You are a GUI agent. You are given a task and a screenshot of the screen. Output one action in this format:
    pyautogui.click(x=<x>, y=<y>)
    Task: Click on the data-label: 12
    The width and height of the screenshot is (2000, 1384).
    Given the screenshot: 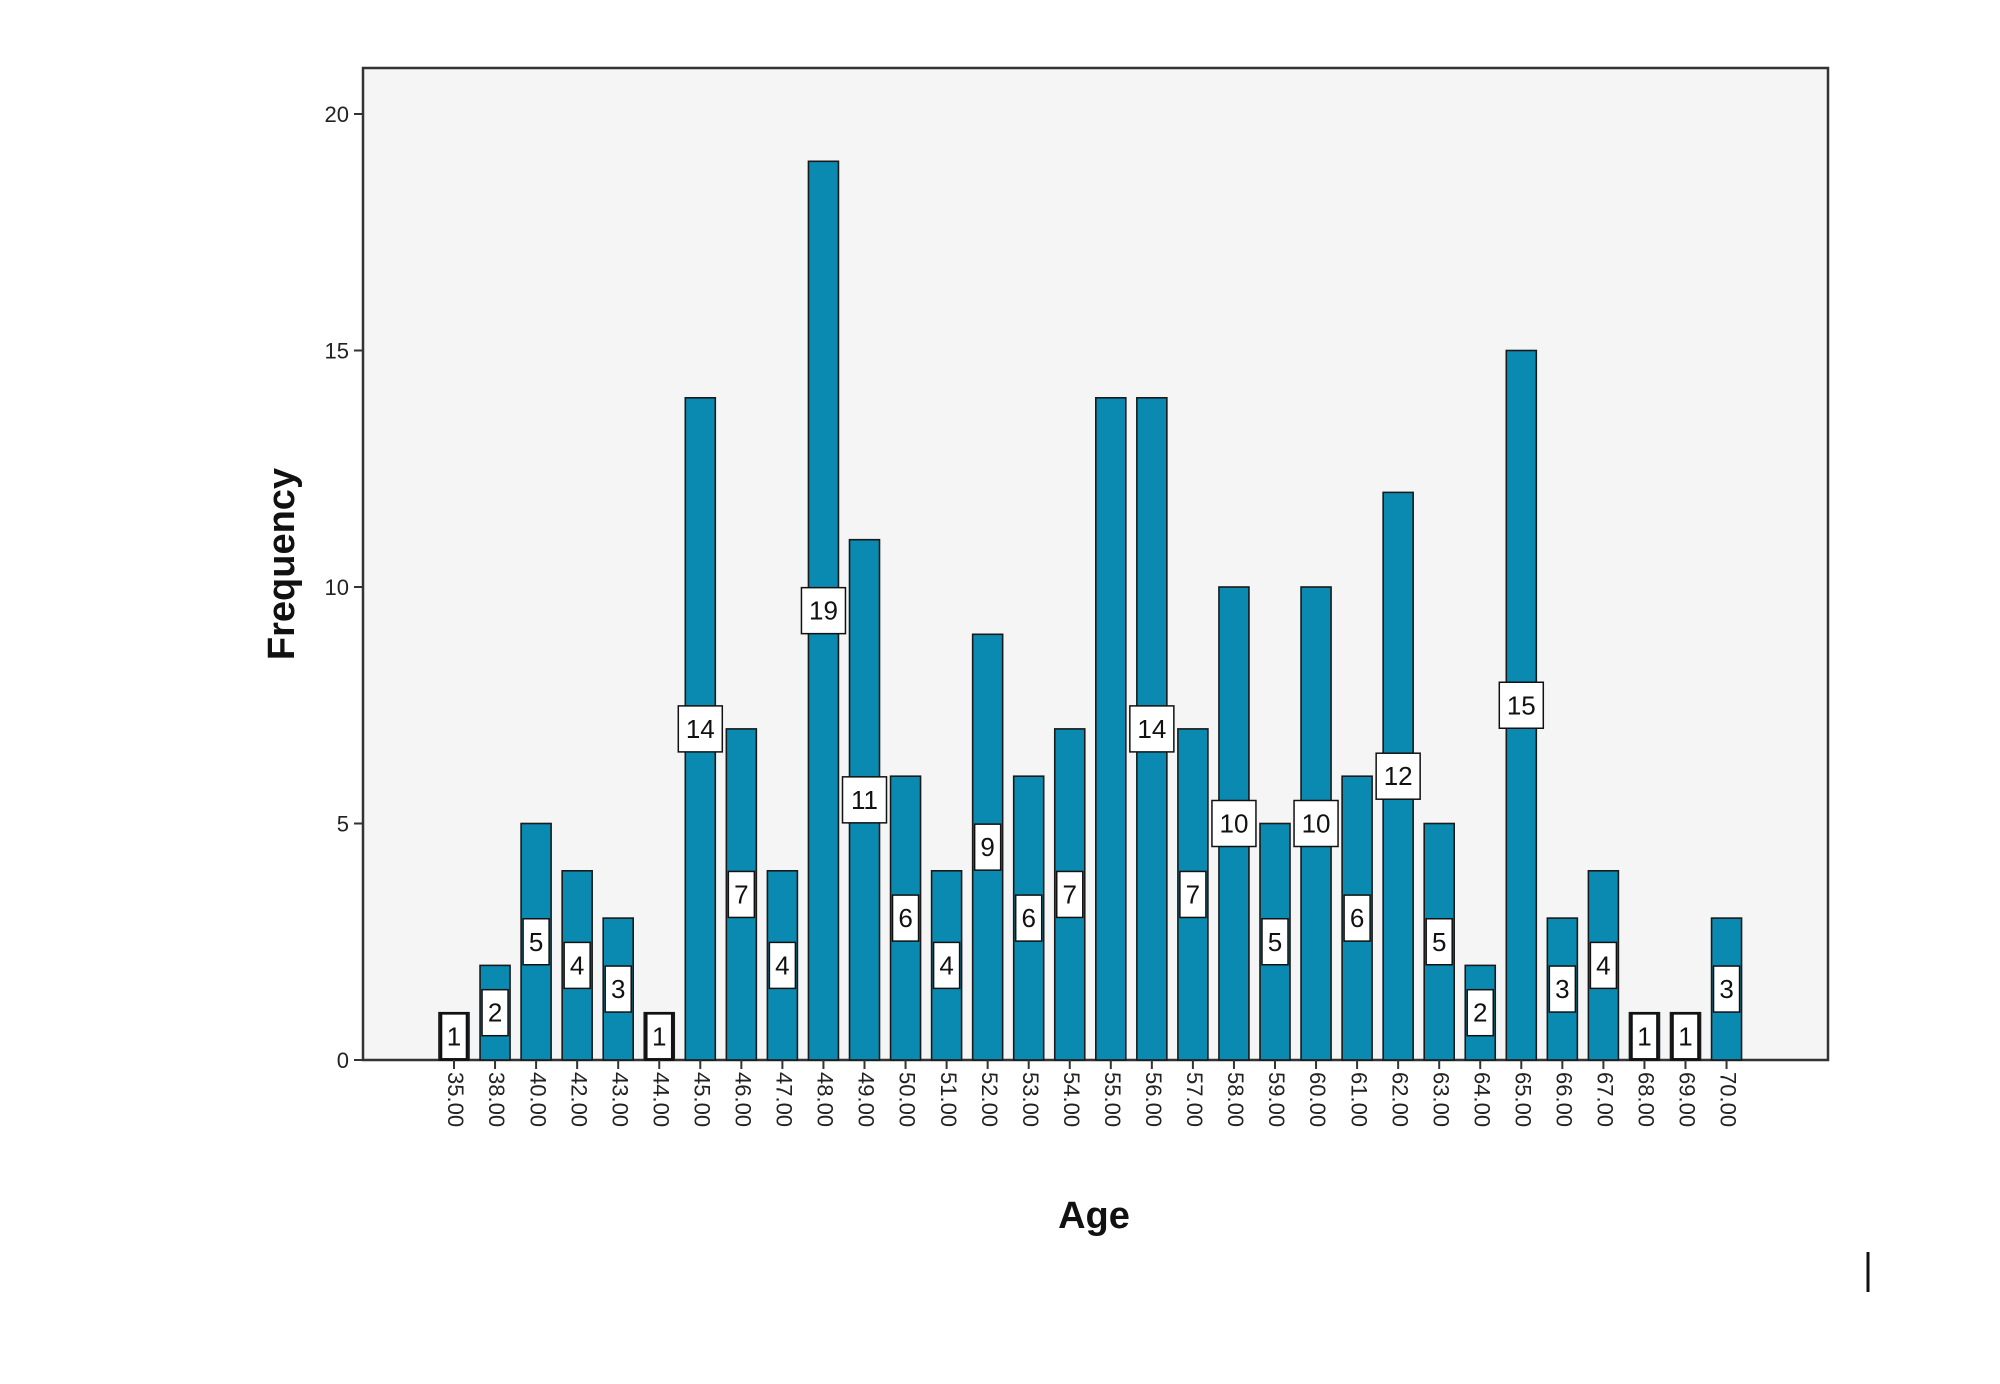 What is the action you would take?
    pyautogui.click(x=1398, y=776)
    